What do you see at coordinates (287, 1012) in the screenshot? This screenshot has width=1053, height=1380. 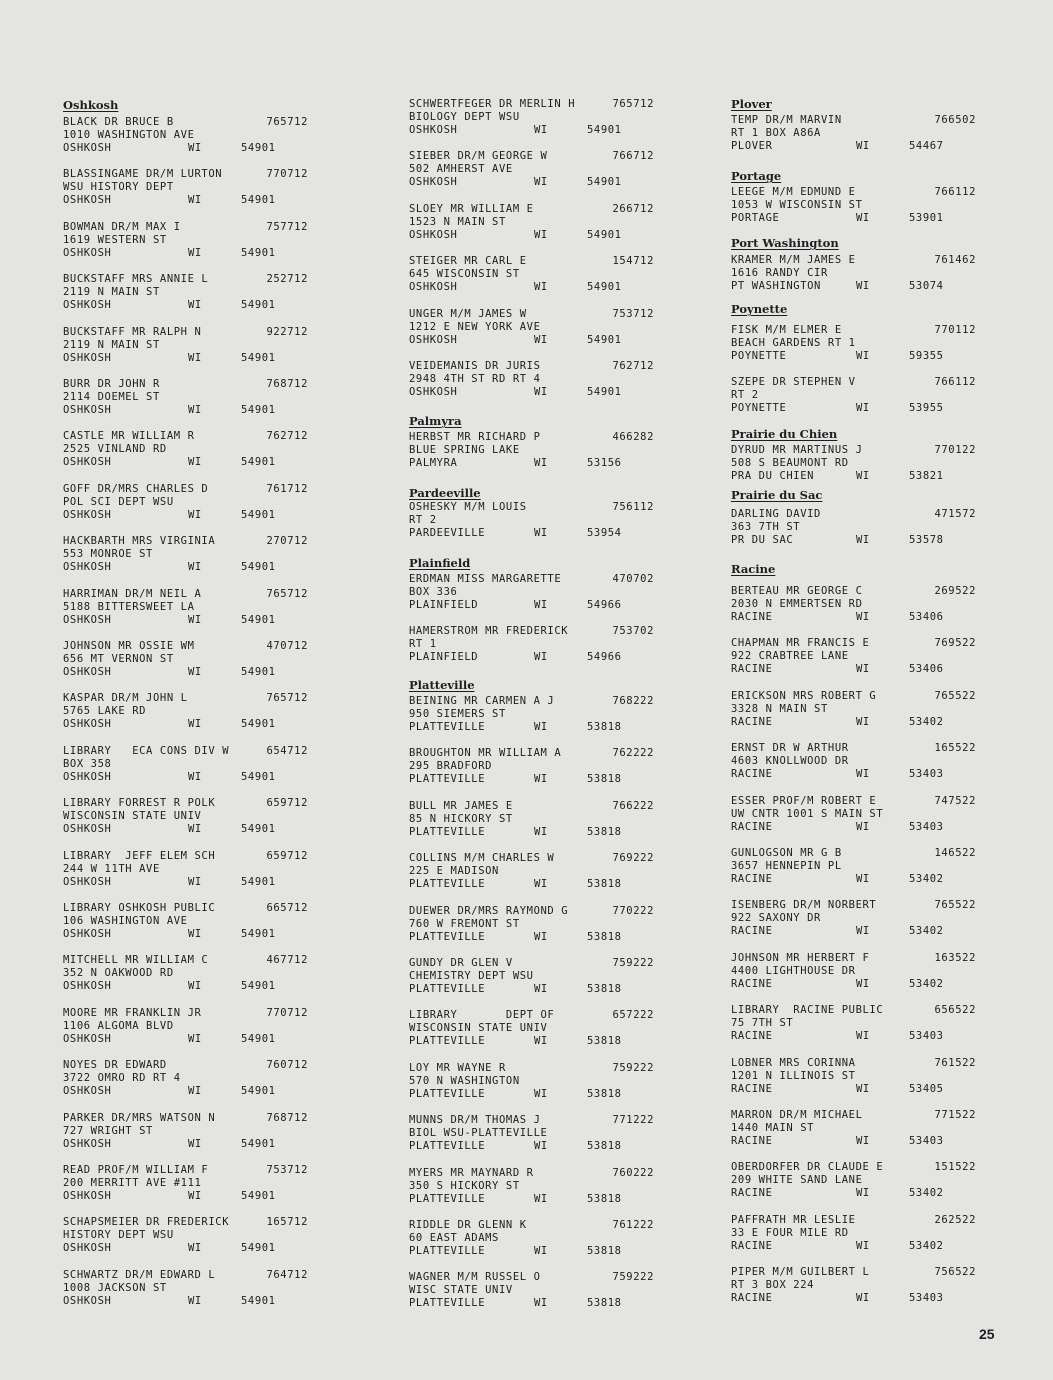 I see `entry-code: 770712` at bounding box center [287, 1012].